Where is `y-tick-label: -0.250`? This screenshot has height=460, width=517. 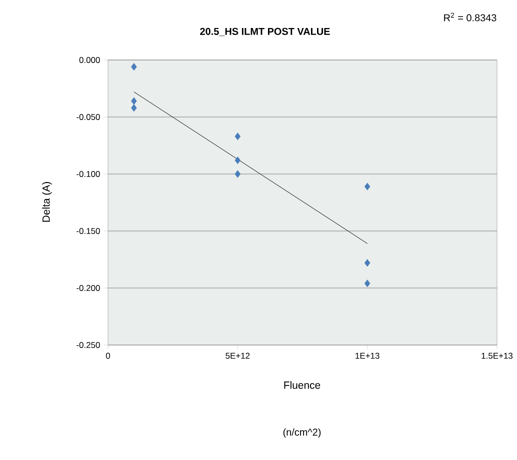 y-tick-label: -0.250 is located at coordinates (88, 345).